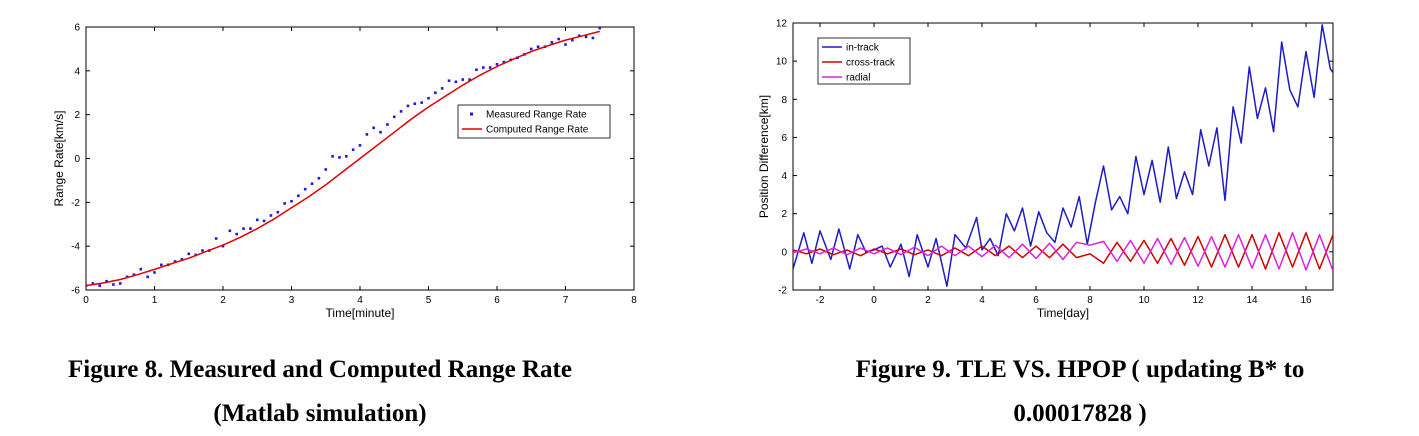 This screenshot has height=436, width=1419. I want to click on x-tick-label: 5, so click(429, 300).